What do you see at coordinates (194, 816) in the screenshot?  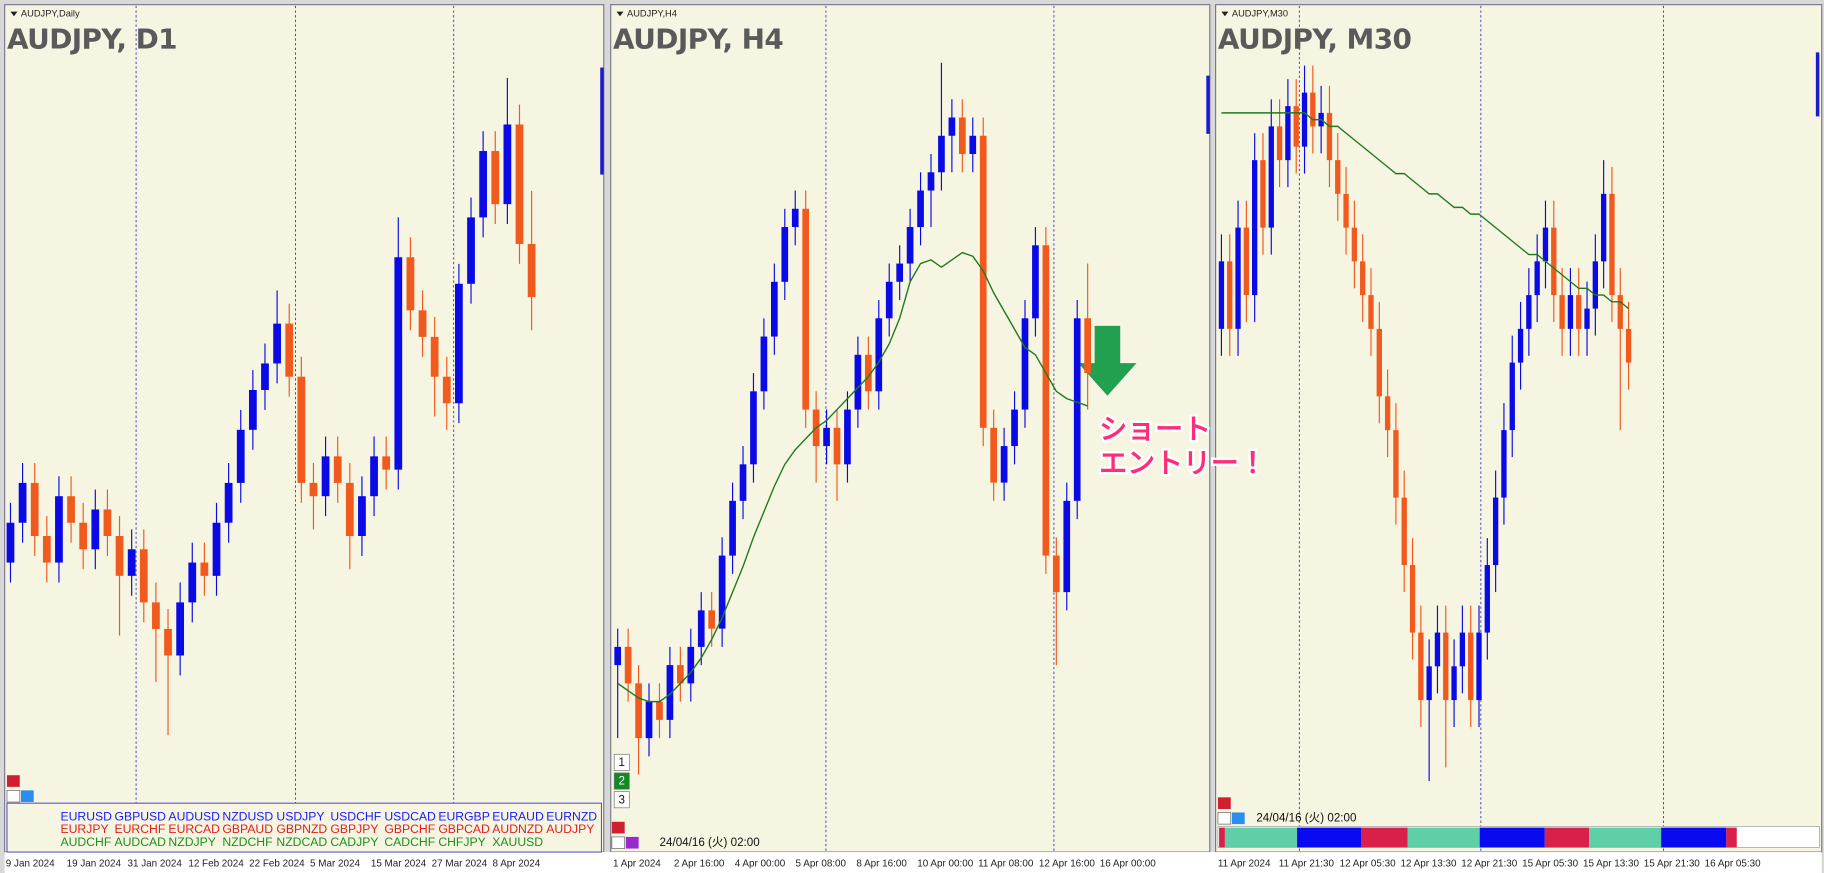 I see `symbol-link: AUDUSD` at bounding box center [194, 816].